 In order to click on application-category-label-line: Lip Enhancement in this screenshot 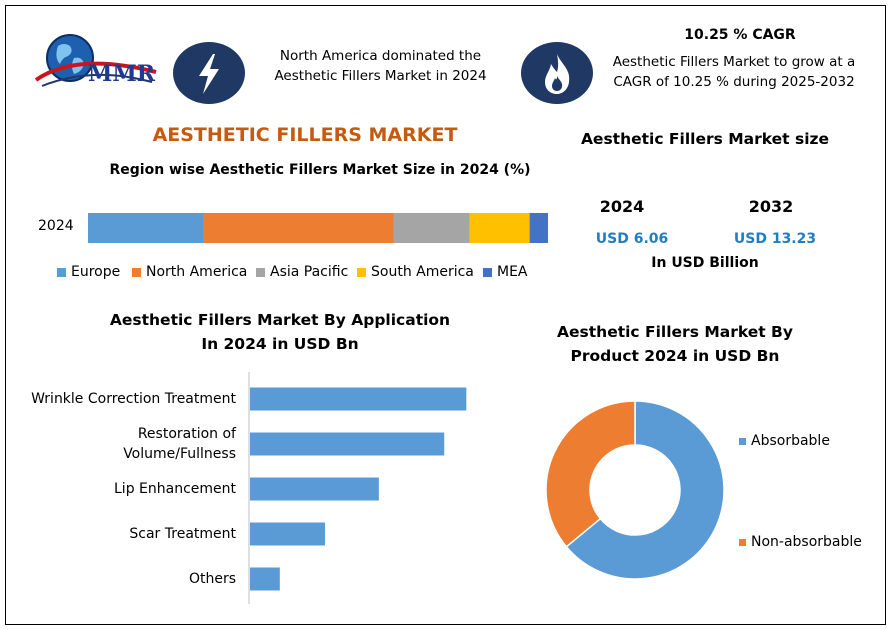, I will do `click(175, 489)`.